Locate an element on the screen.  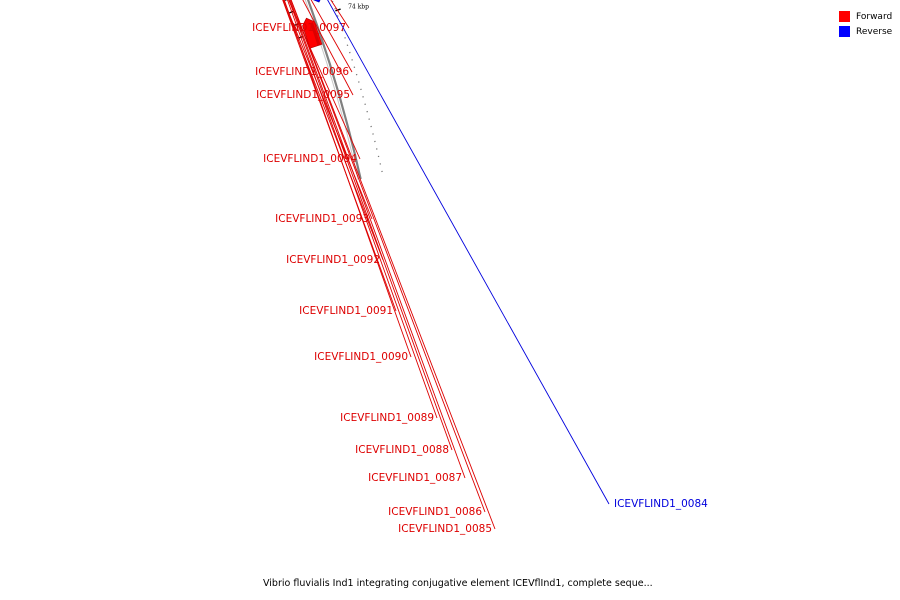
gene-arrow is located at coordinates (315, 1).